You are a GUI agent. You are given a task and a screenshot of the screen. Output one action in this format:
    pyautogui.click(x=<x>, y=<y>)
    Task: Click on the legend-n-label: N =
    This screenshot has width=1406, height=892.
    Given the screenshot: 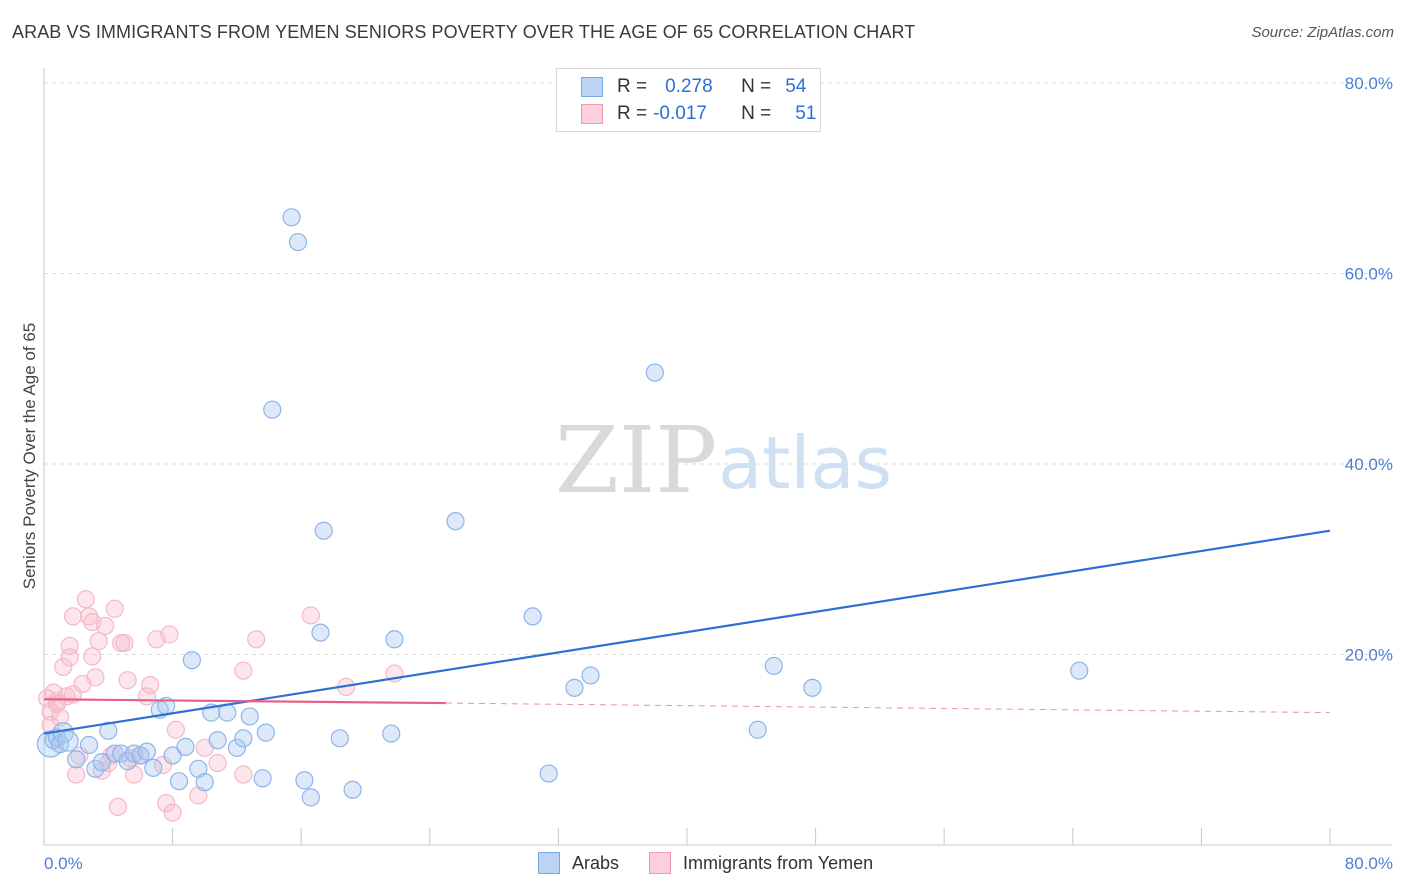 What is the action you would take?
    pyautogui.click(x=756, y=113)
    